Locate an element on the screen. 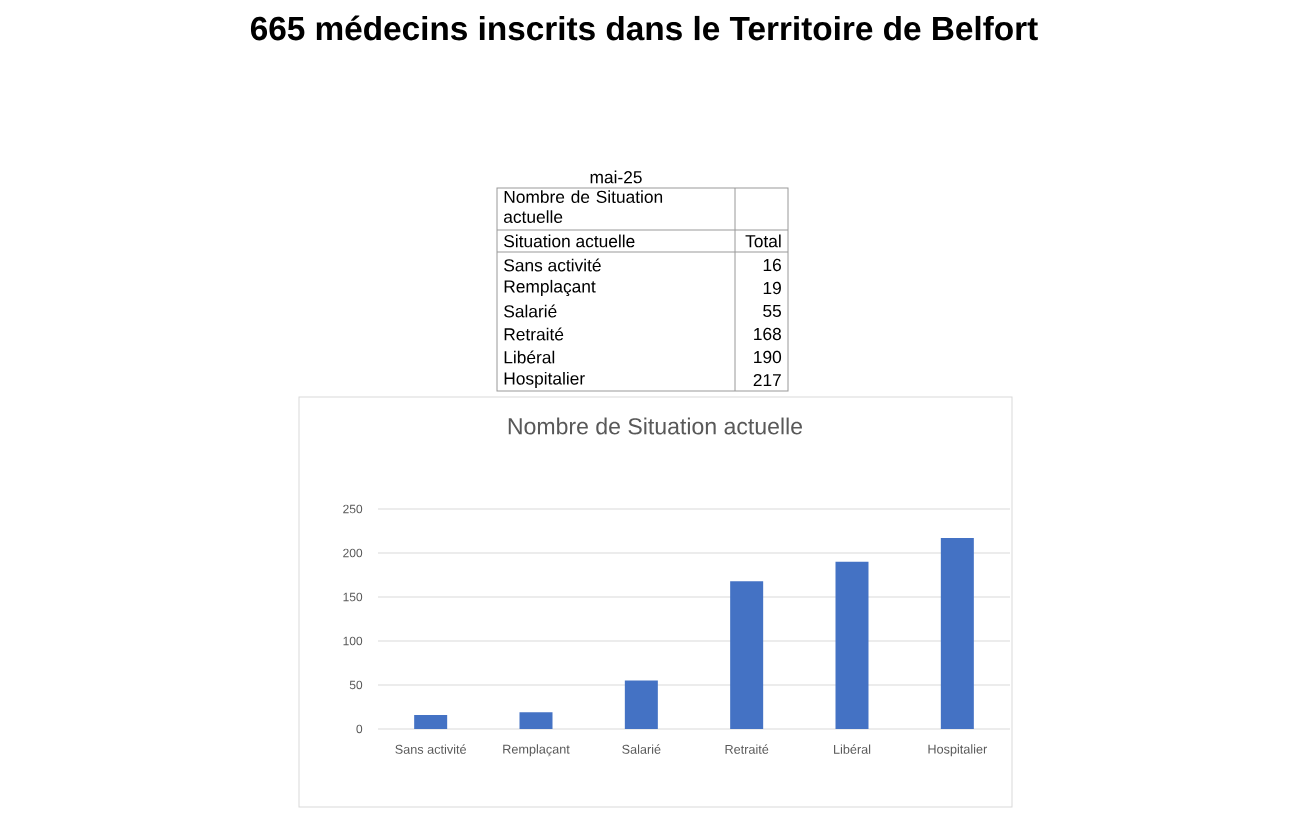 Image resolution: width=1300 pixels, height=813 pixels. y-tick-label: 250 is located at coordinates (353, 509).